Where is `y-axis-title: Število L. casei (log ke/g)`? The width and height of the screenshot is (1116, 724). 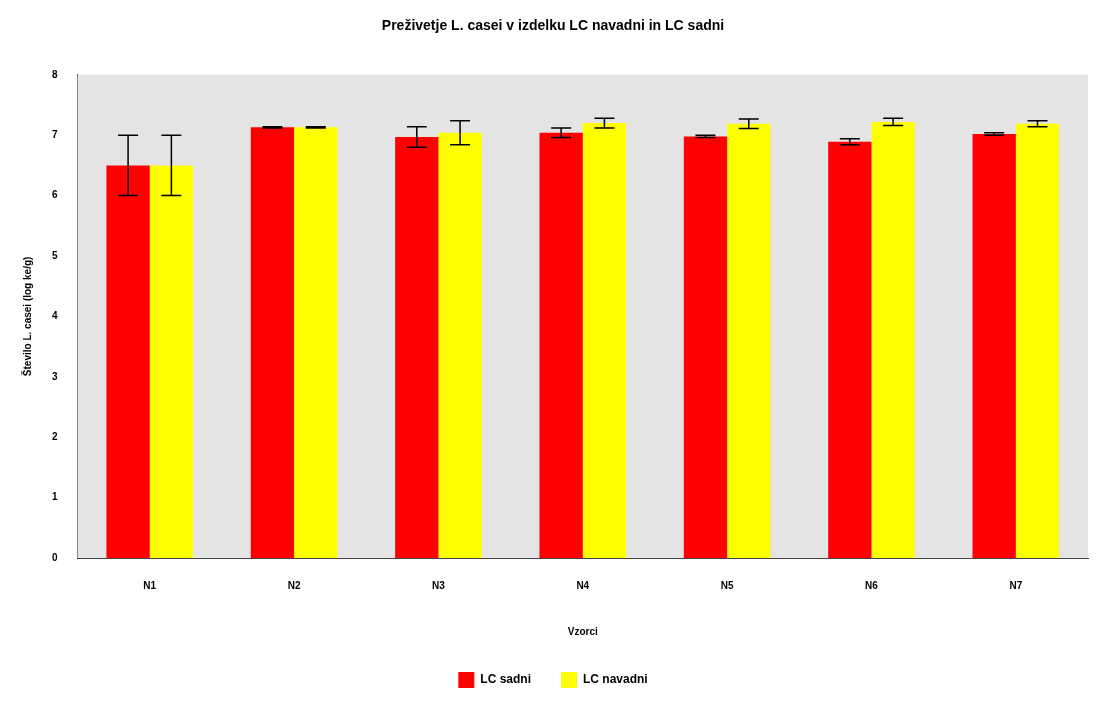
y-axis-title: Število L. casei (log ke/g) is located at coordinates (26, 316).